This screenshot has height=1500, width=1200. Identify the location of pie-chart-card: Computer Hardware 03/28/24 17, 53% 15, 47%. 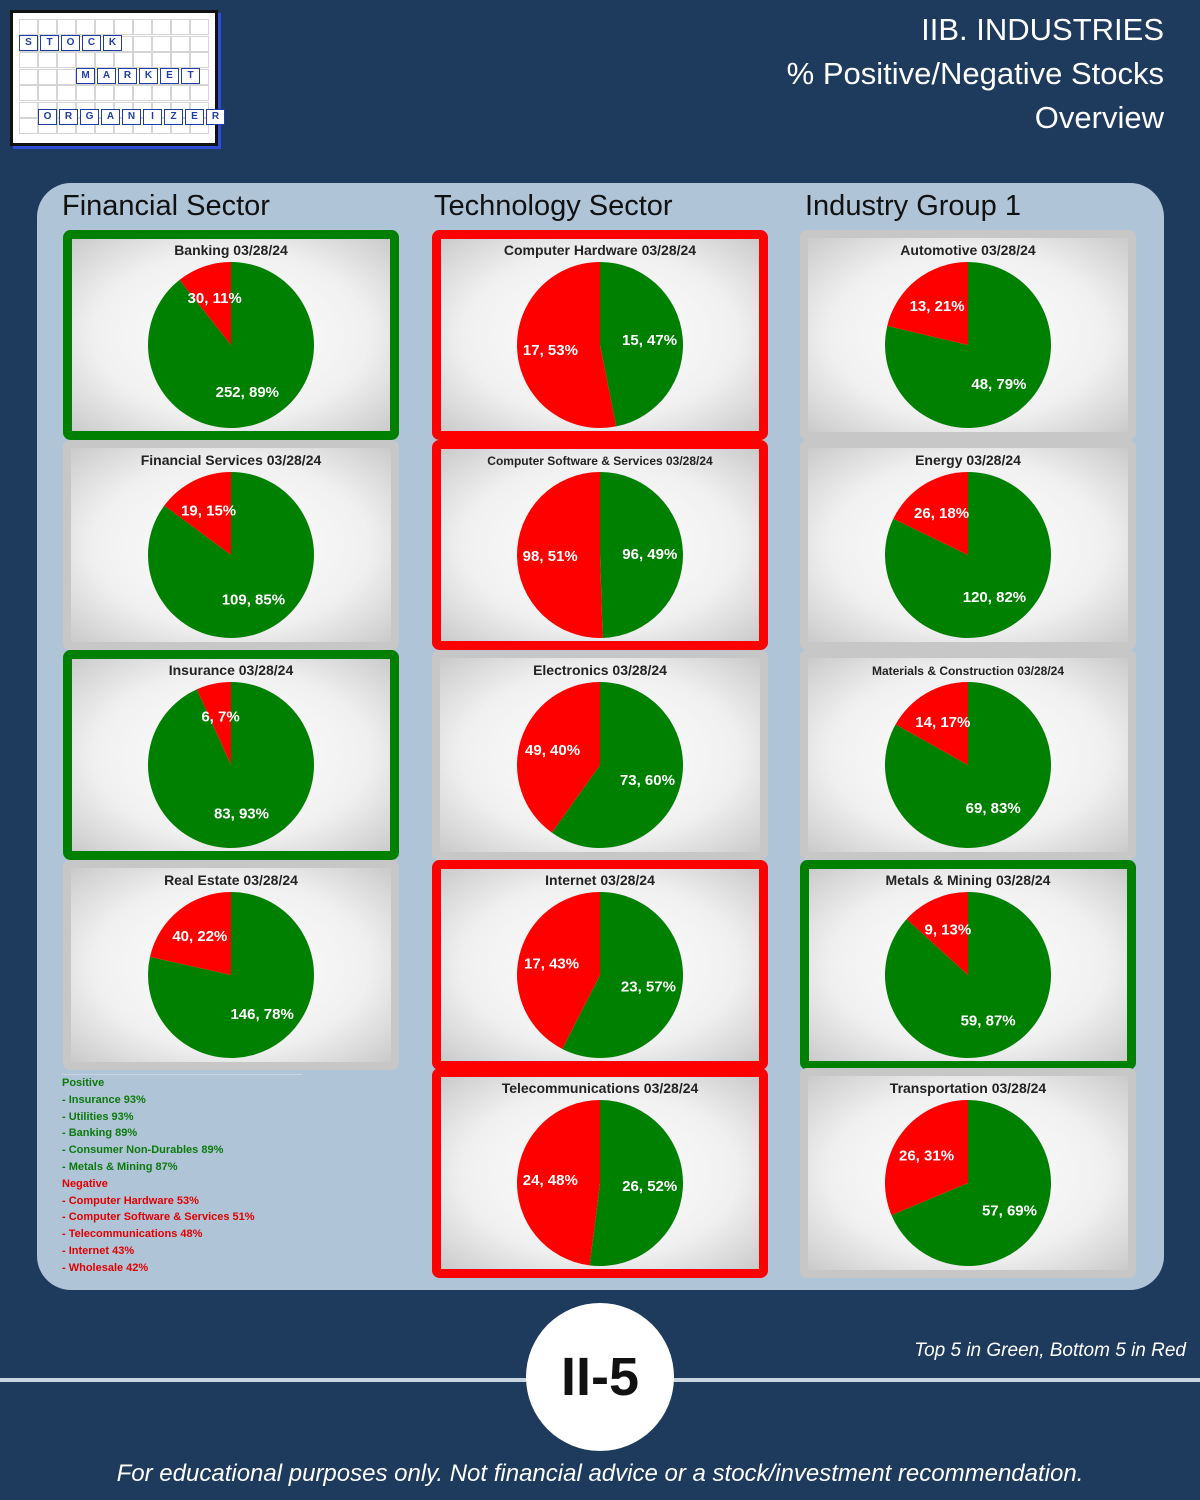
(600, 335).